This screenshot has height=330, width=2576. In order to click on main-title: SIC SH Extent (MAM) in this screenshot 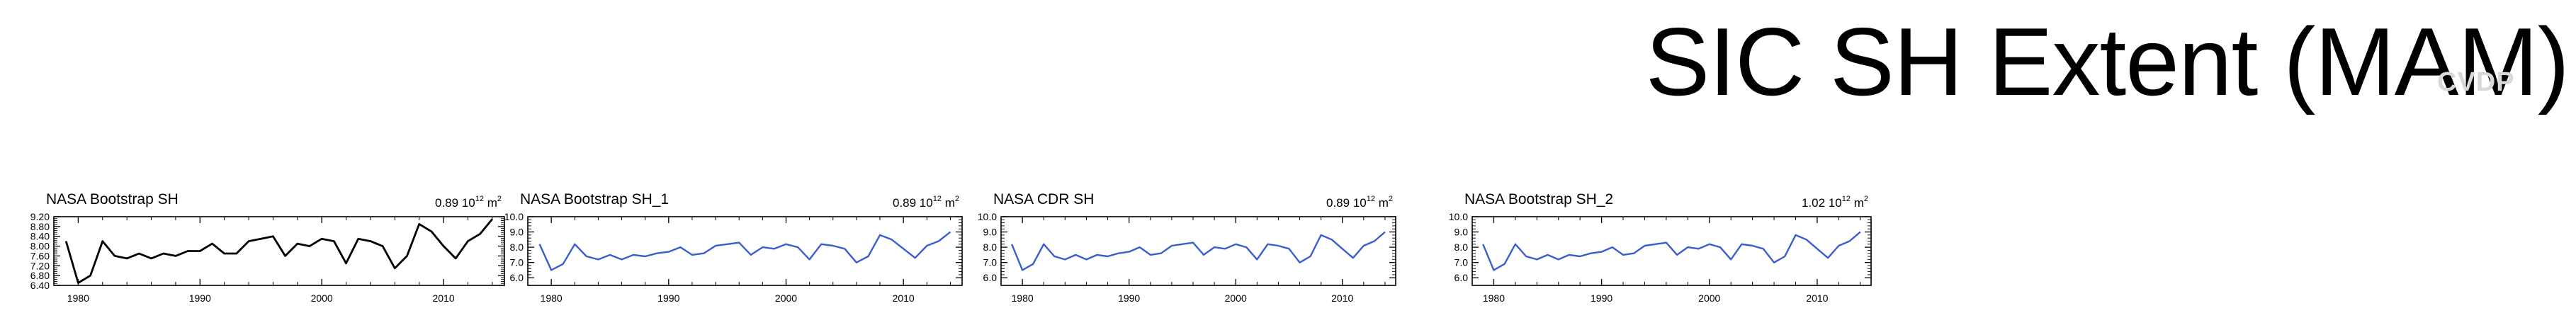, I will do `click(2107, 61)`.